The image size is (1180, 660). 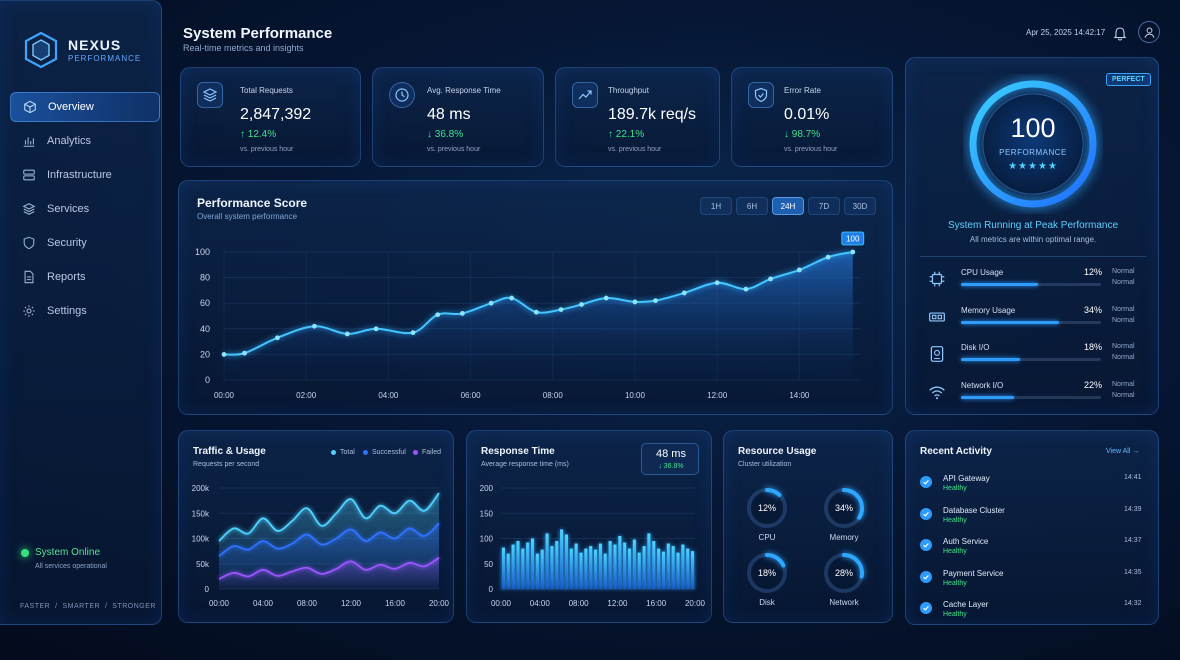 What do you see at coordinates (716, 206) in the screenshot?
I see `range-button-1h: 1H` at bounding box center [716, 206].